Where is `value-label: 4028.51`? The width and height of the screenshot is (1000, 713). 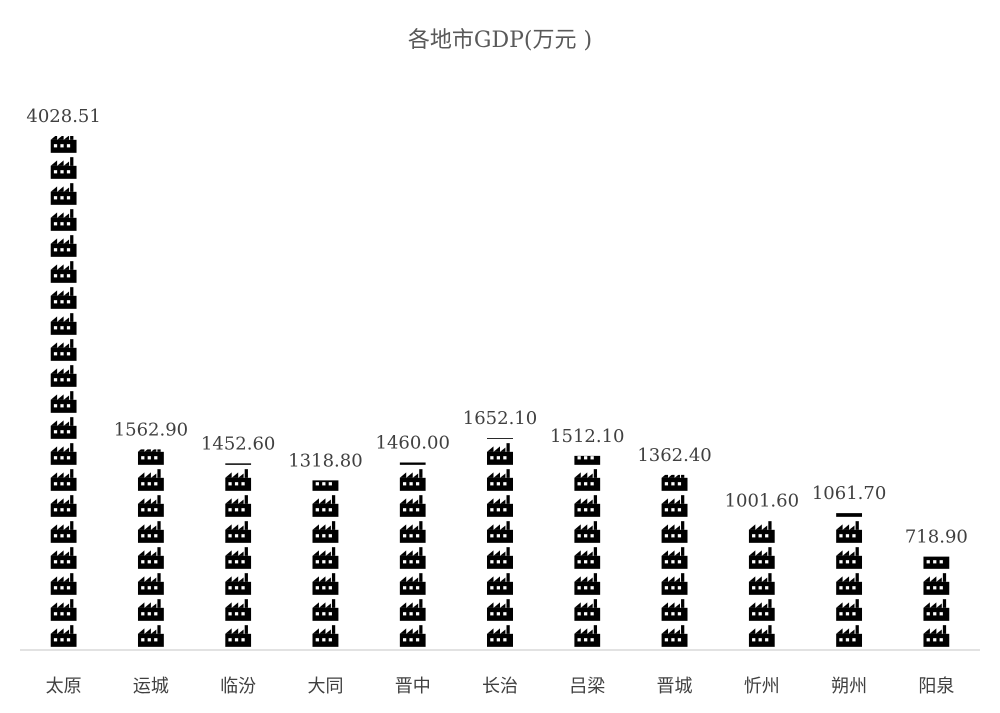
value-label: 4028.51 is located at coordinates (63, 116).